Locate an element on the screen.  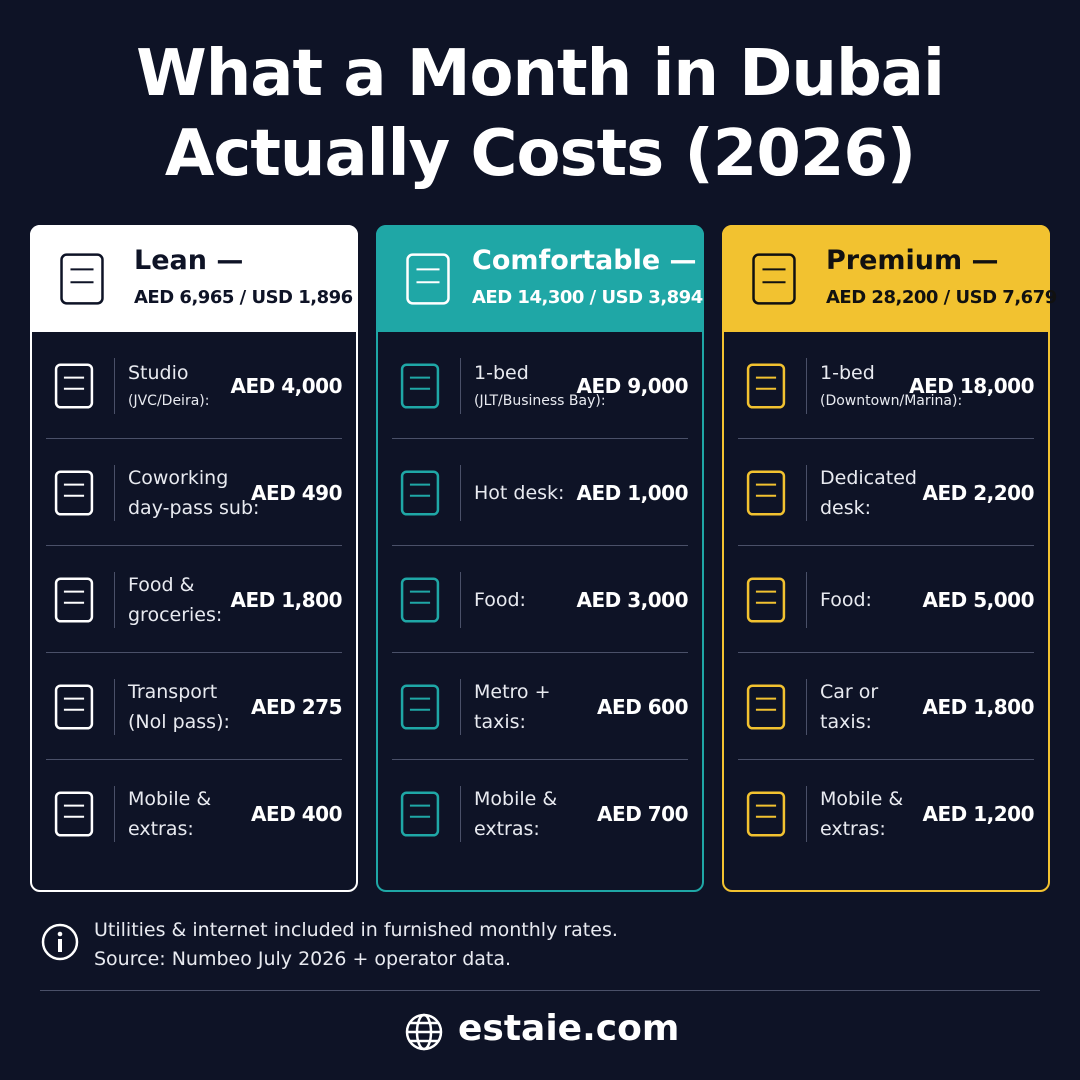
cost-label: Dedicated desk: is located at coordinates (868, 492).